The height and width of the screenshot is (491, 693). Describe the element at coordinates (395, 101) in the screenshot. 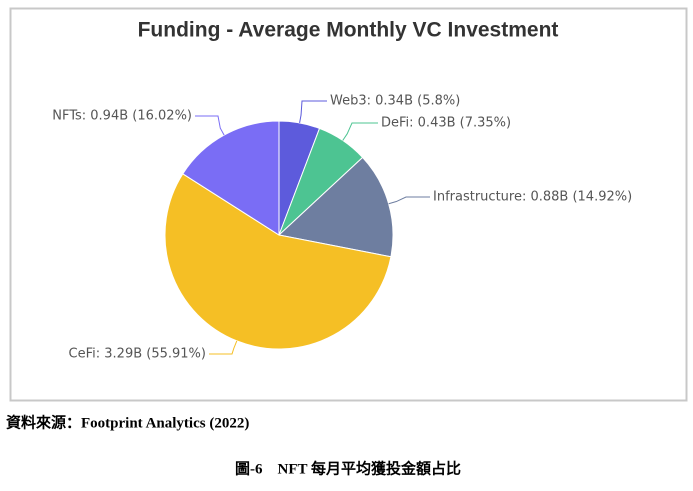

I see `slice-label: Web3: 0.34B (5.8%)` at that location.